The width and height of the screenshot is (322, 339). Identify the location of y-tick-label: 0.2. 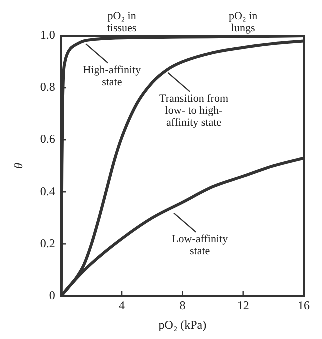
(48, 243).